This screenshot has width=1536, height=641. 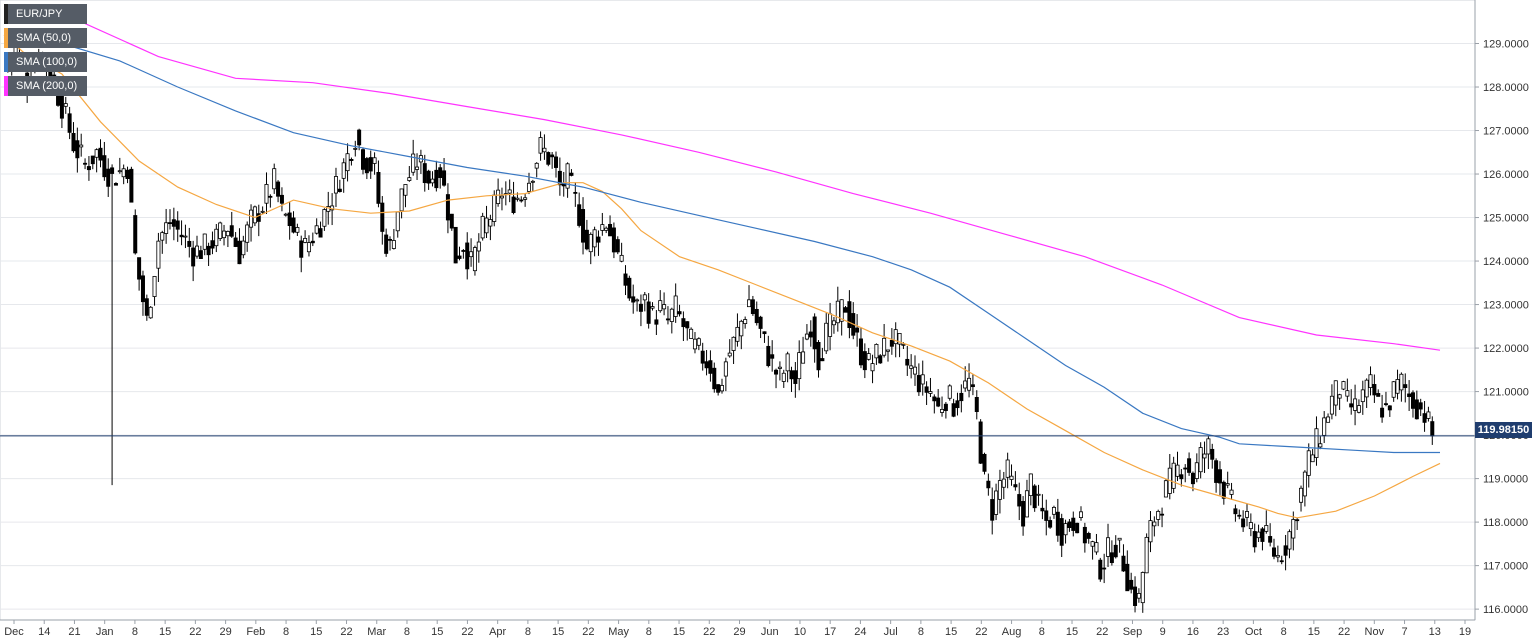 What do you see at coordinates (46, 86) in the screenshot?
I see `legend-item-sma-200: SMA (200,0)` at bounding box center [46, 86].